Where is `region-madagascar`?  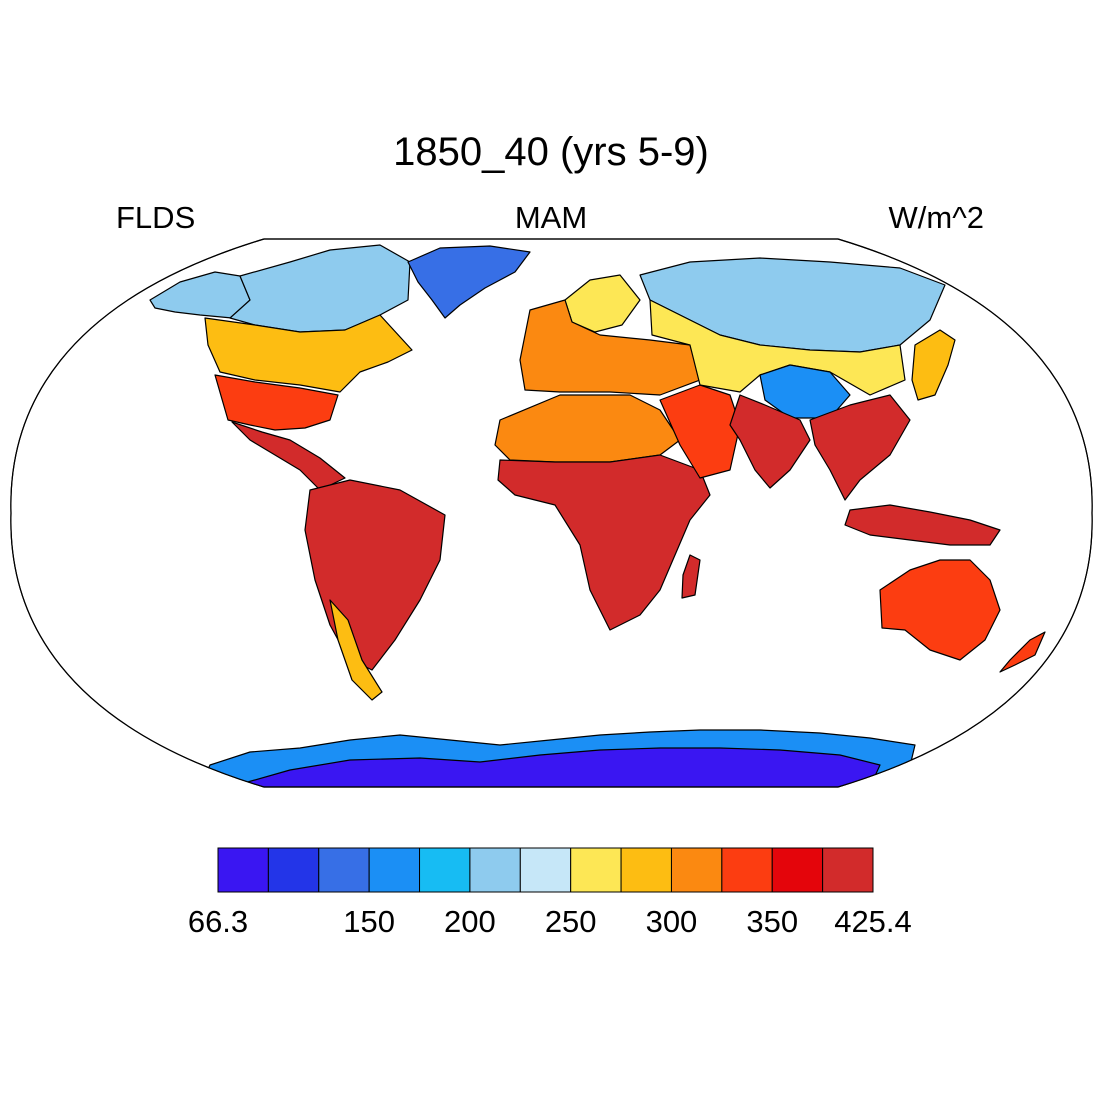
region-madagascar is located at coordinates (691, 576).